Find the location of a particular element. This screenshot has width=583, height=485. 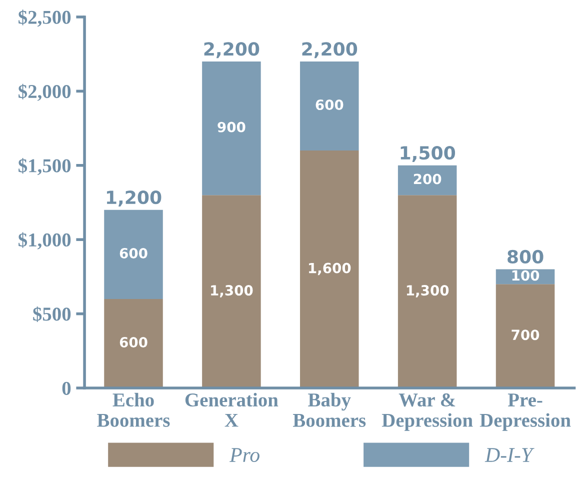

y-tick-label: $2,500 is located at coordinates (44, 18).